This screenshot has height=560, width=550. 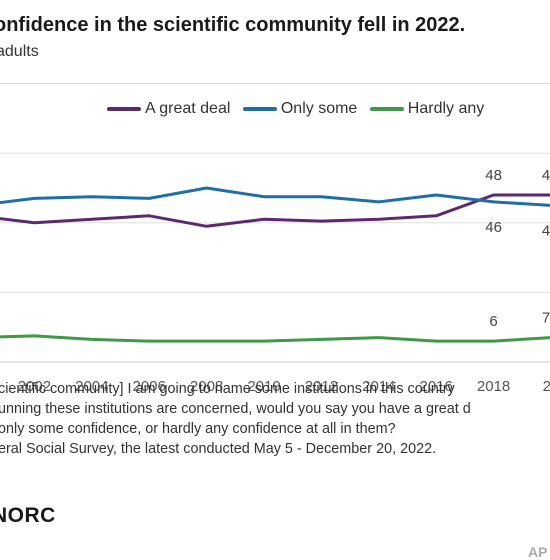 What do you see at coordinates (275, 83) in the screenshot?
I see `header-divider` at bounding box center [275, 83].